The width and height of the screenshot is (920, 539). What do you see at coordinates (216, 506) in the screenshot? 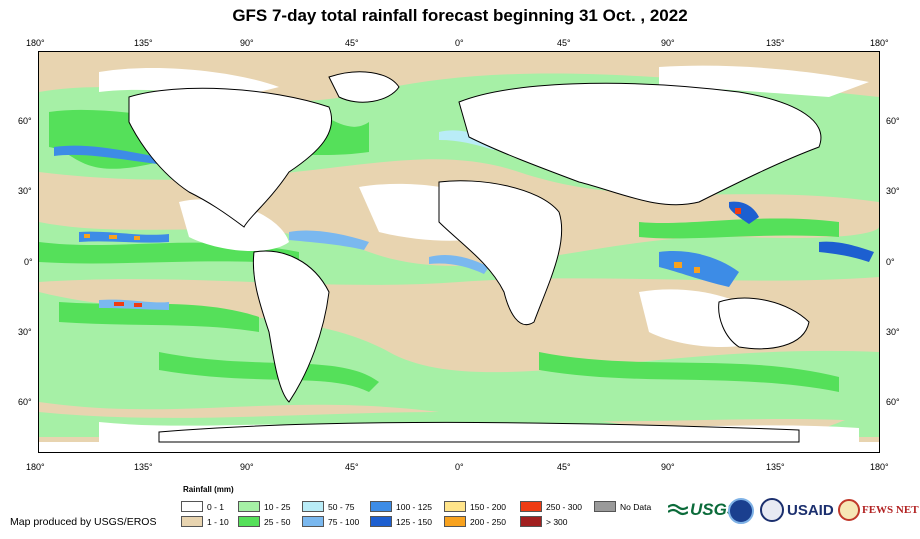
I see `legend-label: 0 - 1` at bounding box center [216, 506].